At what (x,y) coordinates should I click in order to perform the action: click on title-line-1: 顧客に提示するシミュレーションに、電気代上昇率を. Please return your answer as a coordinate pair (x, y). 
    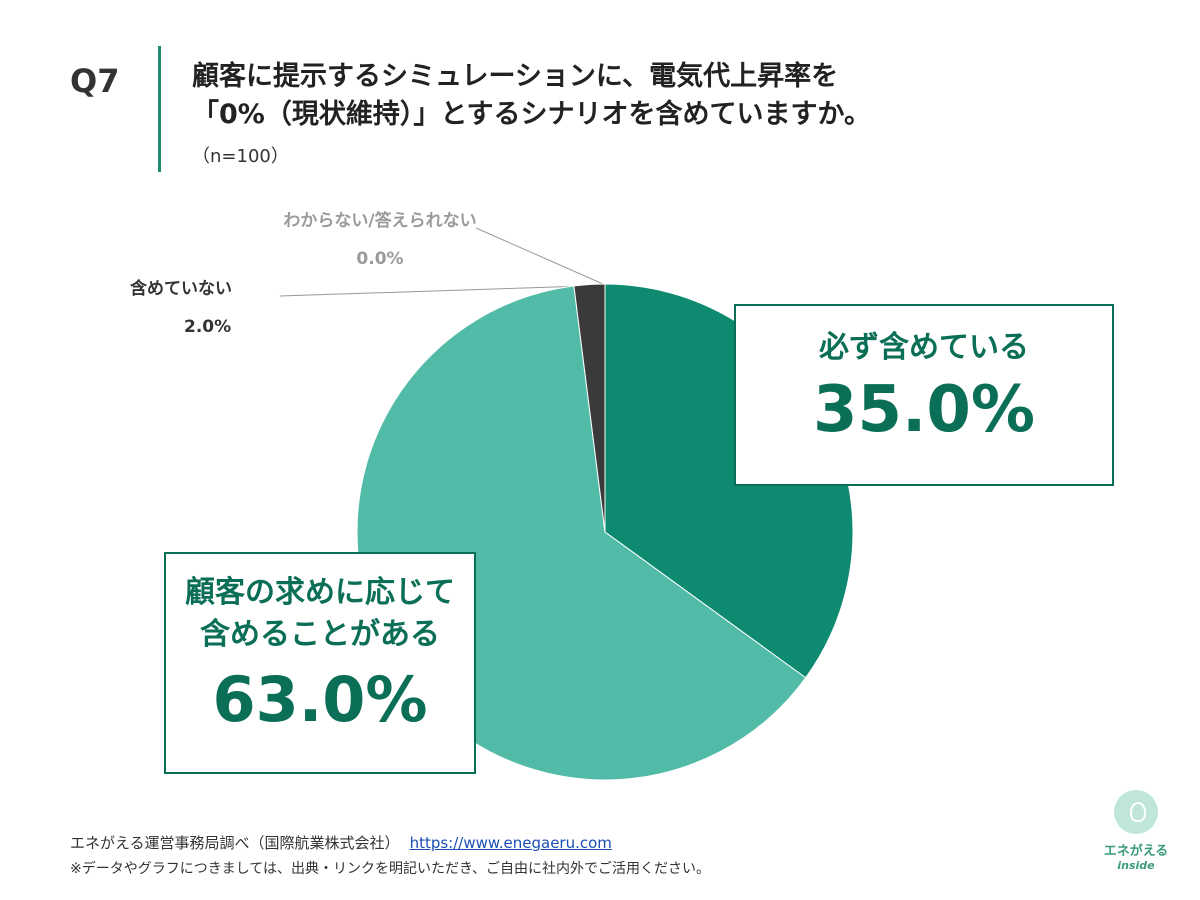
    Looking at the image, I should click on (515, 76).